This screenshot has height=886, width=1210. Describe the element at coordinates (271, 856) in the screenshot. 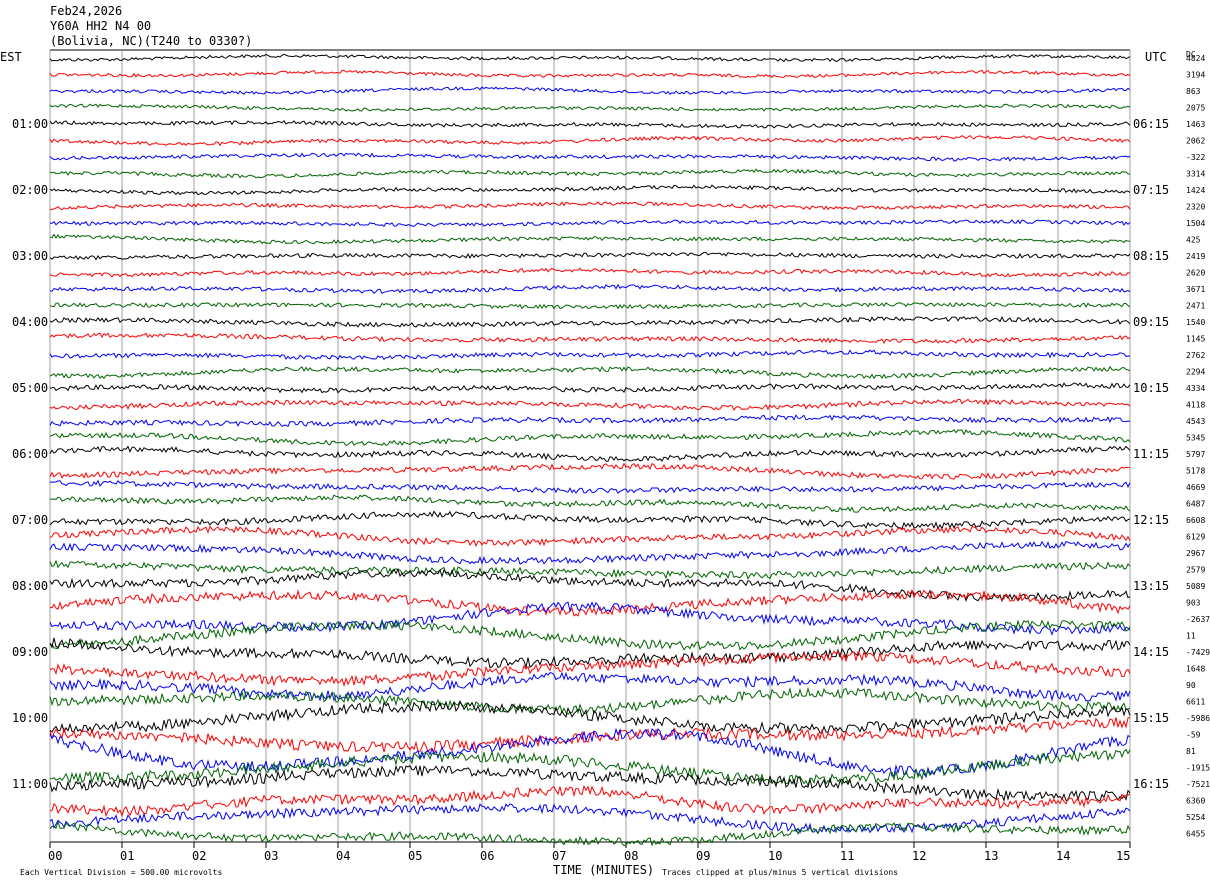

I see `x-tick-label: 03` at that location.